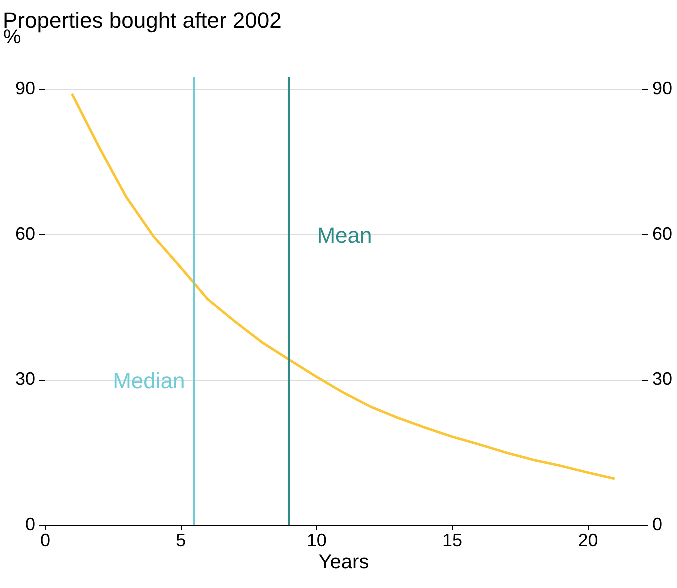 The image size is (677, 588). Describe the element at coordinates (662, 234) in the screenshot. I see `y2-tick-label: 60` at that location.